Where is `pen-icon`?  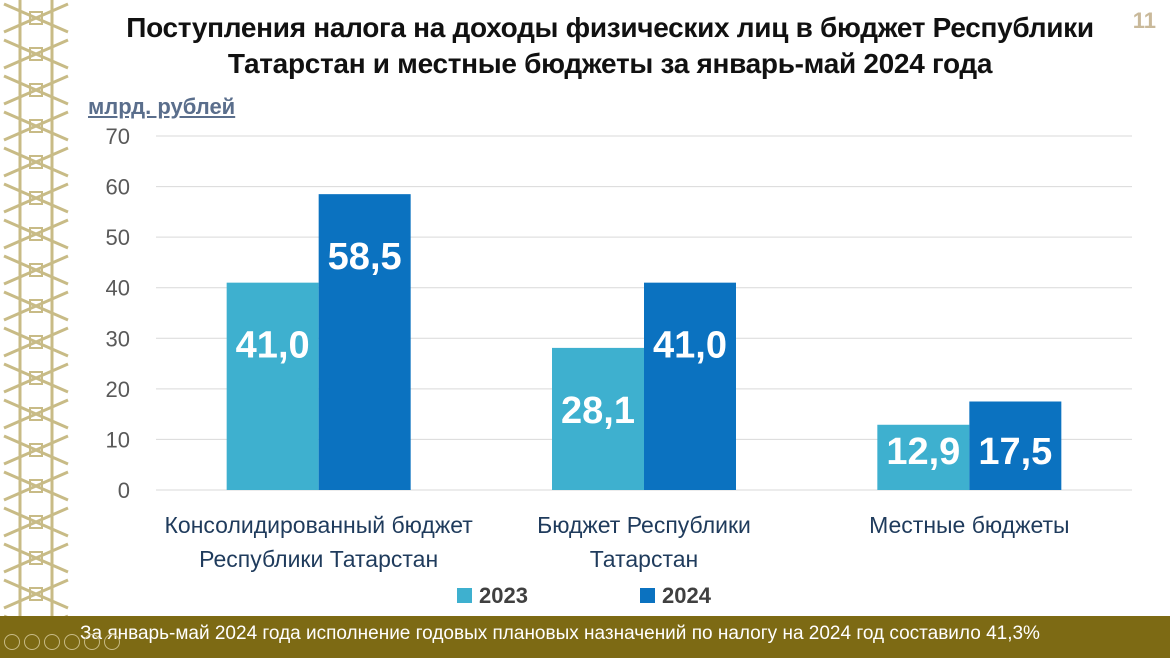
pen-icon is located at coordinates (52, 642).